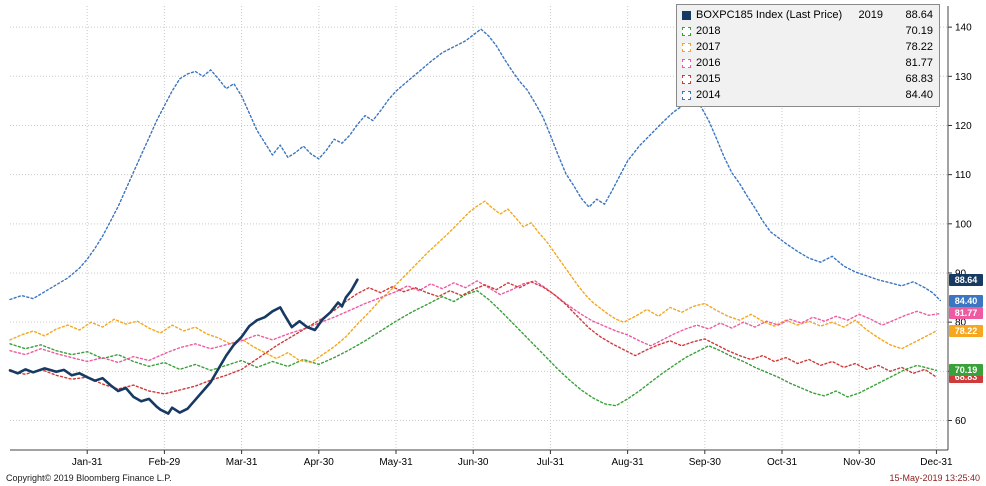 This screenshot has height=486, width=986. What do you see at coordinates (966, 330) in the screenshot?
I see `last-price-badge-2017: 78.22` at bounding box center [966, 330].